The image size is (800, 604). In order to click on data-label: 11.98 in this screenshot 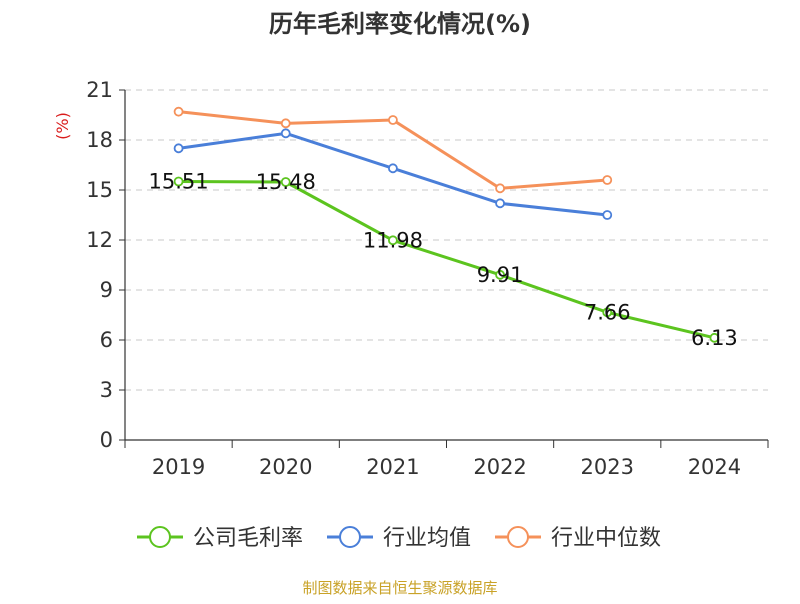, I will do `click(393, 240)`.